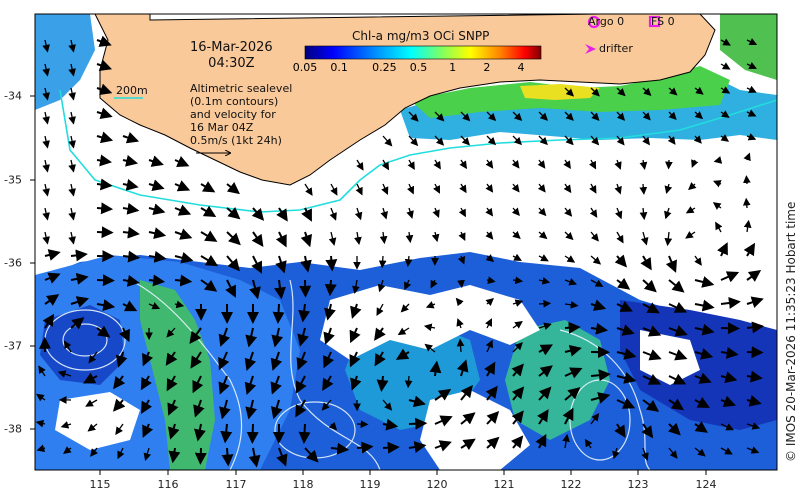 Image resolution: width=800 pixels, height=500 pixels. I want to click on y-tick-label: -35, so click(13, 180).